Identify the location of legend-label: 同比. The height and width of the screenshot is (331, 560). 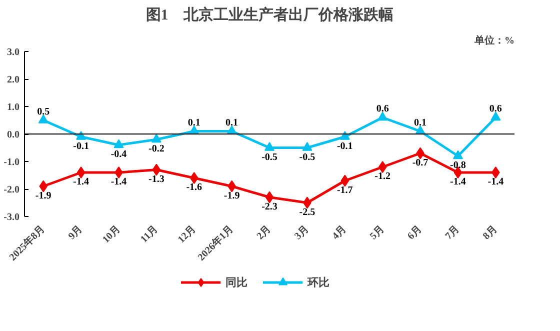
(236, 283).